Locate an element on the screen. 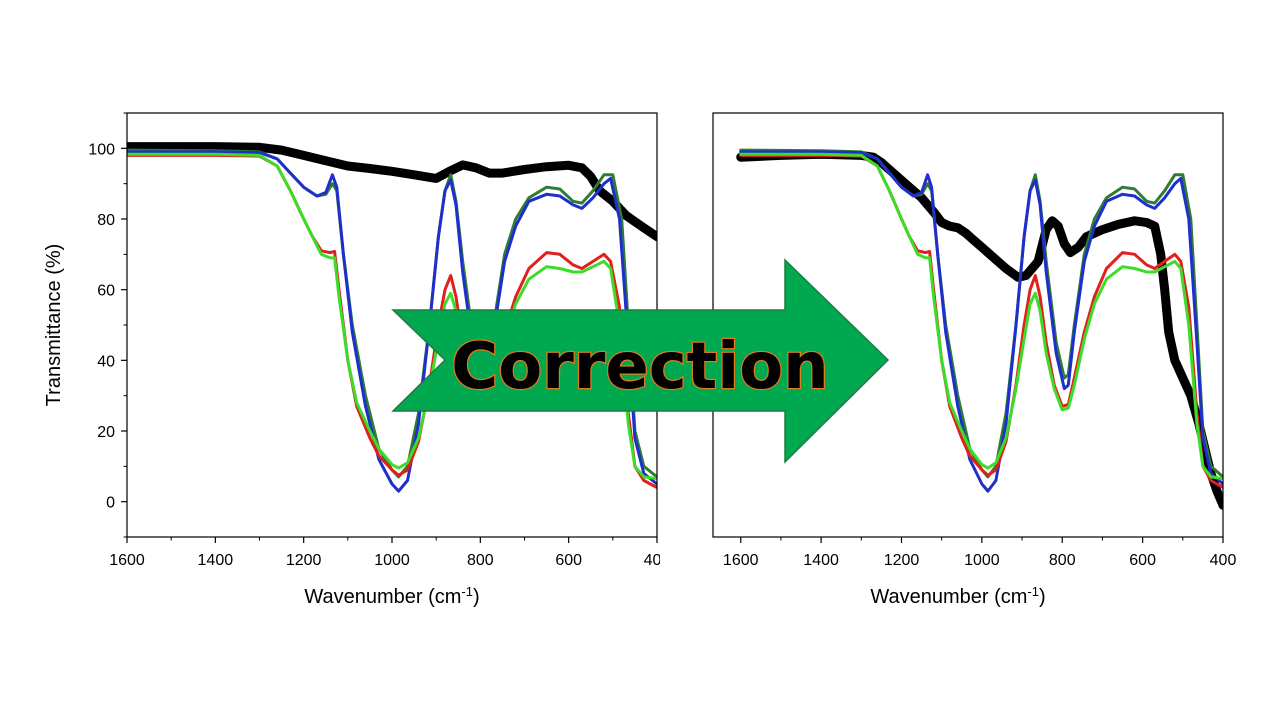 The height and width of the screenshot is (720, 1280). y-tick-label: 0 is located at coordinates (110, 503).